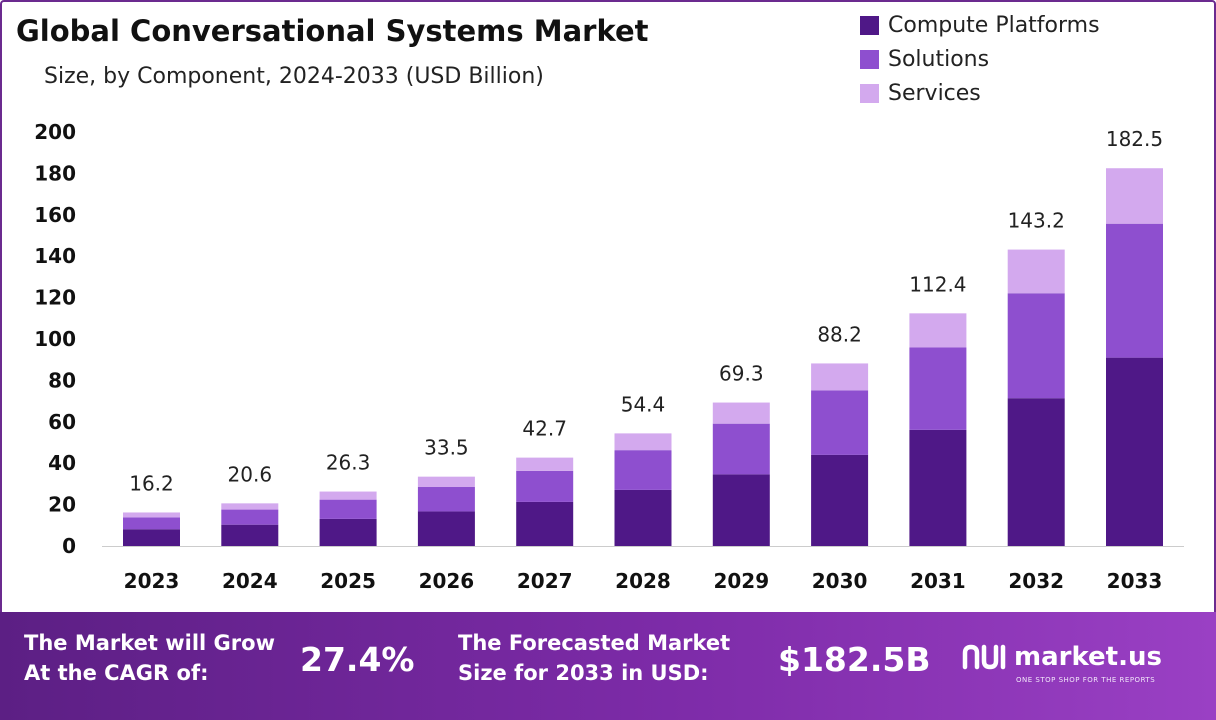 The height and width of the screenshot is (720, 1216). What do you see at coordinates (62, 463) in the screenshot?
I see `y-tick-label: 40` at bounding box center [62, 463].